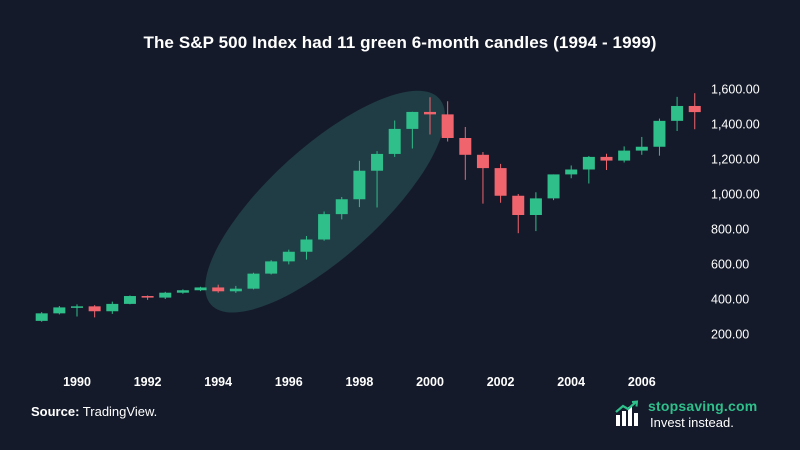 The width and height of the screenshot is (800, 450). What do you see at coordinates (627, 413) in the screenshot?
I see `bar-chart-logo-icon` at bounding box center [627, 413].